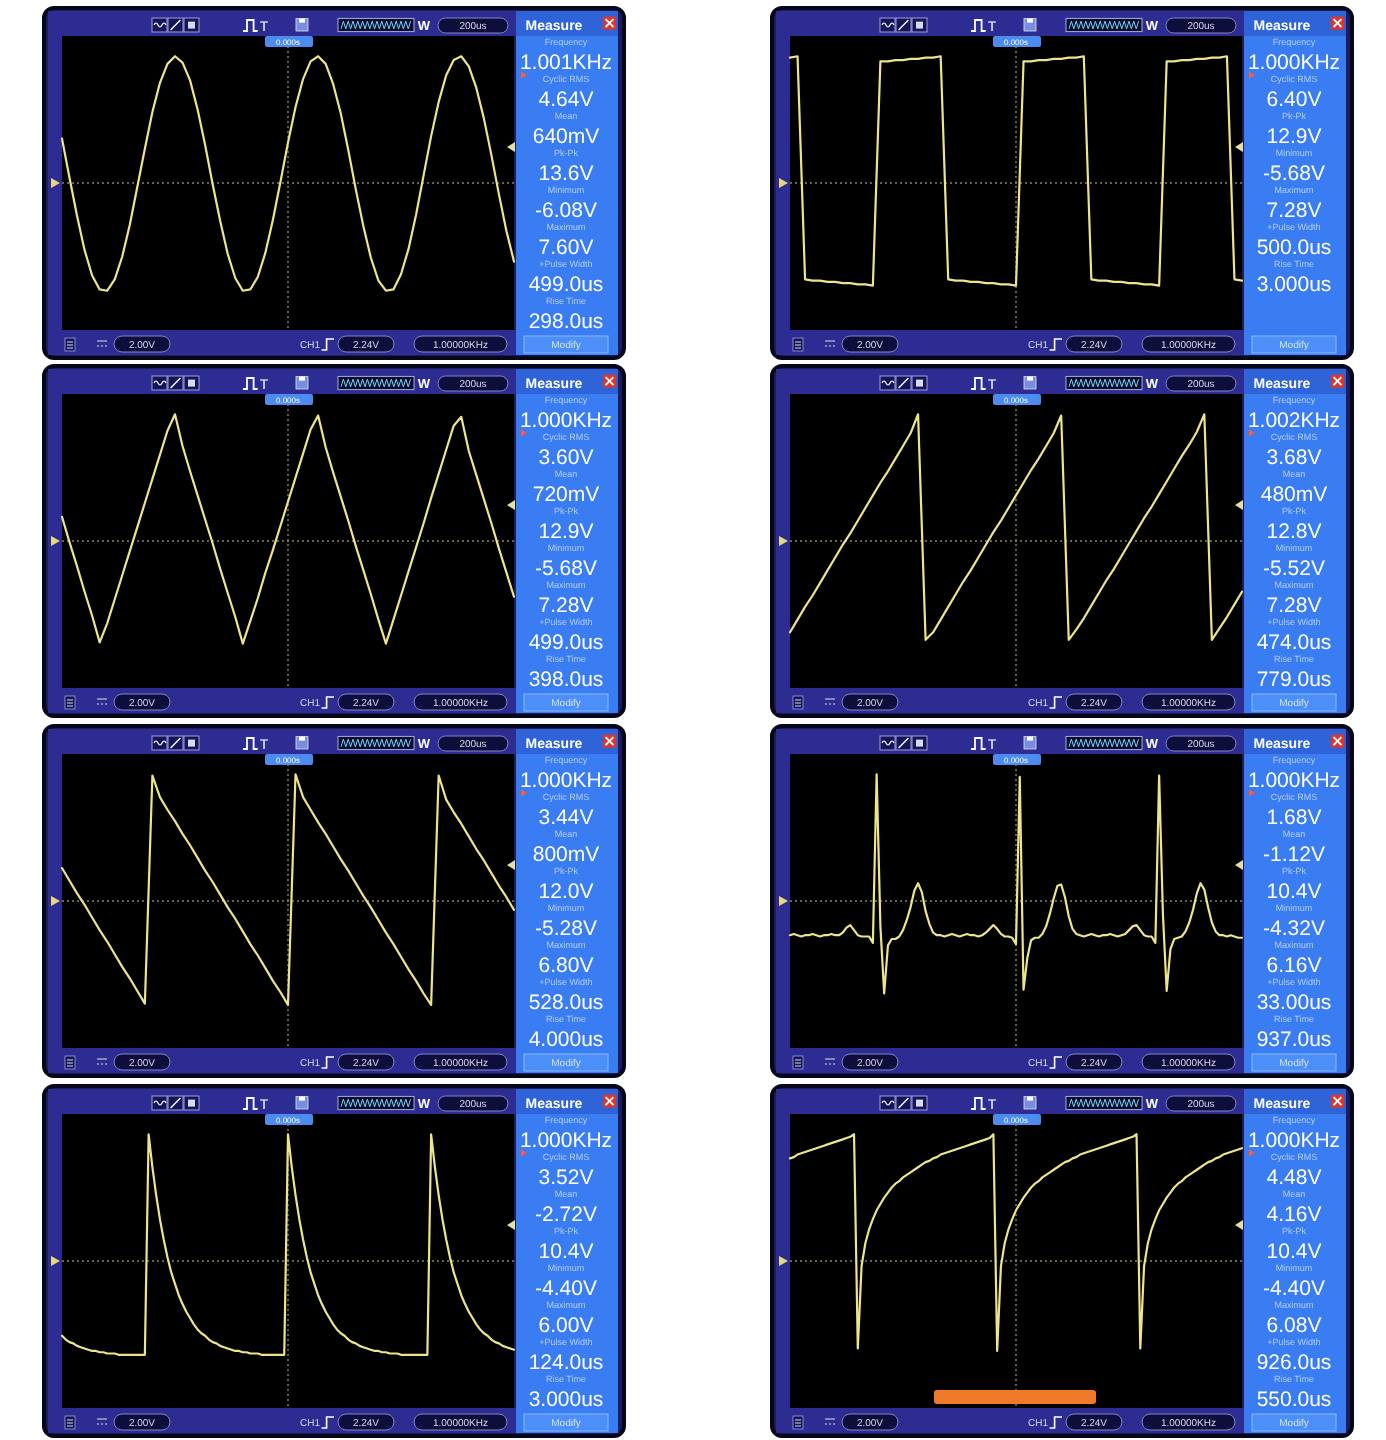 This screenshot has height=1440, width=1386. What do you see at coordinates (566, 173) in the screenshot?
I see `text: 13.6V` at bounding box center [566, 173].